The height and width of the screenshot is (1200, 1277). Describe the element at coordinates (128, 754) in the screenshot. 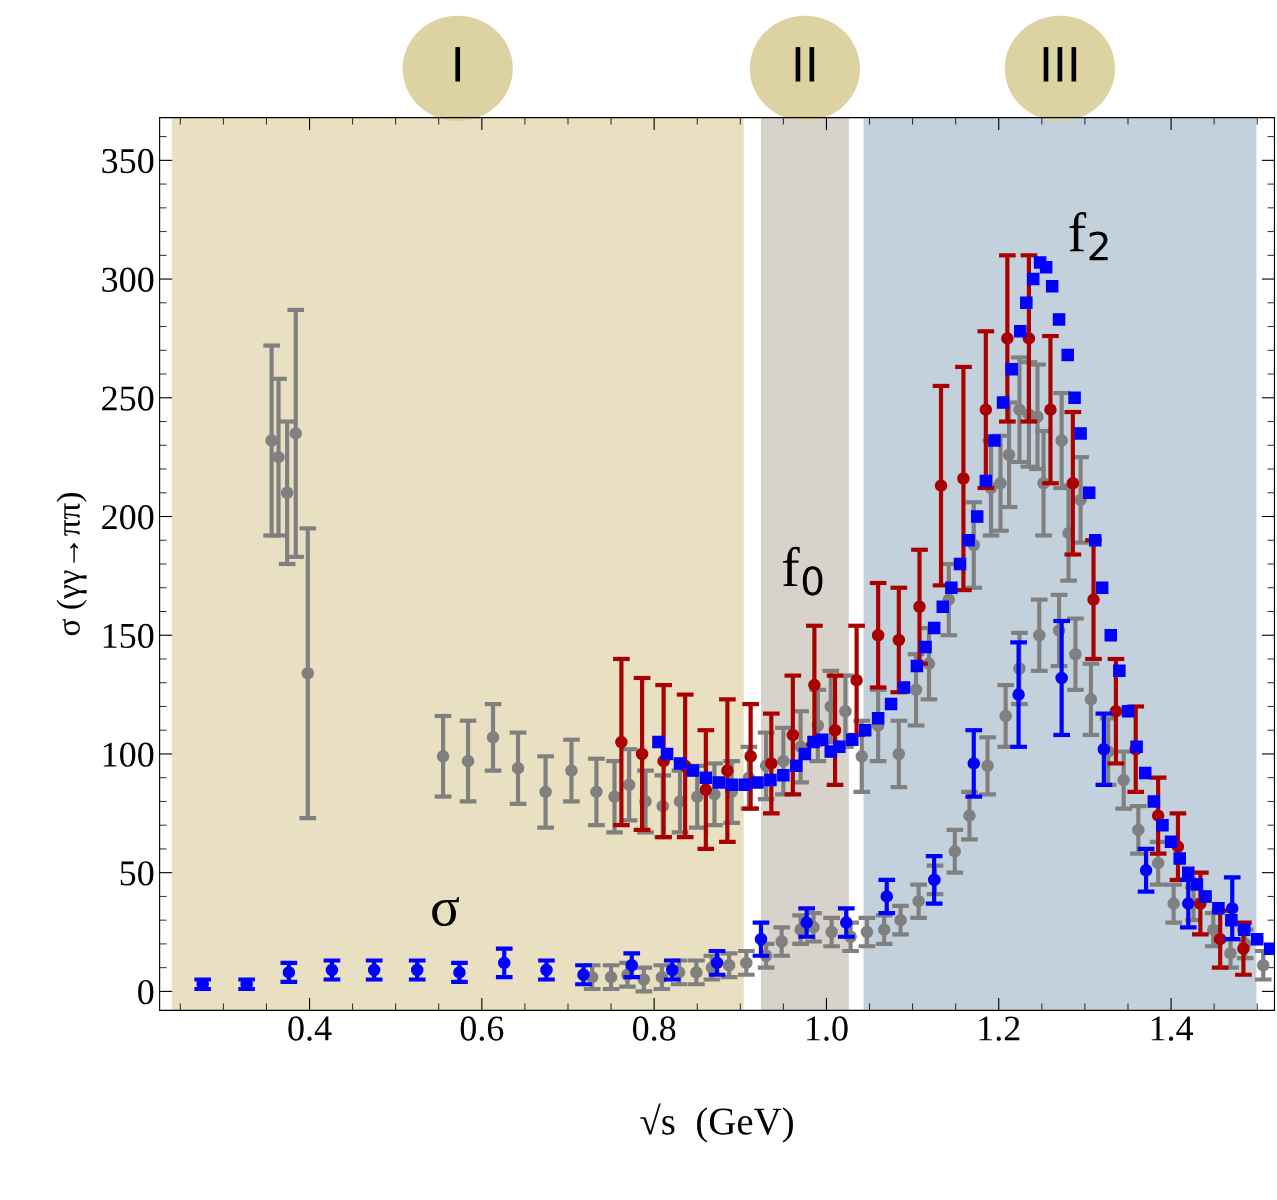

I see `y-tick-label: 100` at that location.